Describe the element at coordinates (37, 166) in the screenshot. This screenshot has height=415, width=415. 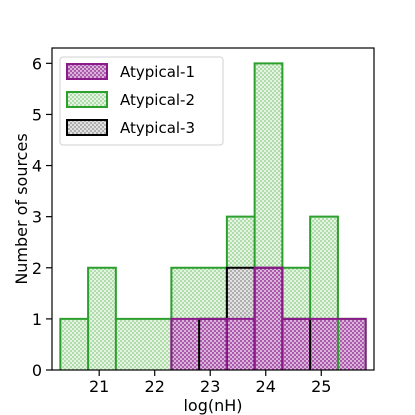
I see `y-tick-label: 4` at that location.